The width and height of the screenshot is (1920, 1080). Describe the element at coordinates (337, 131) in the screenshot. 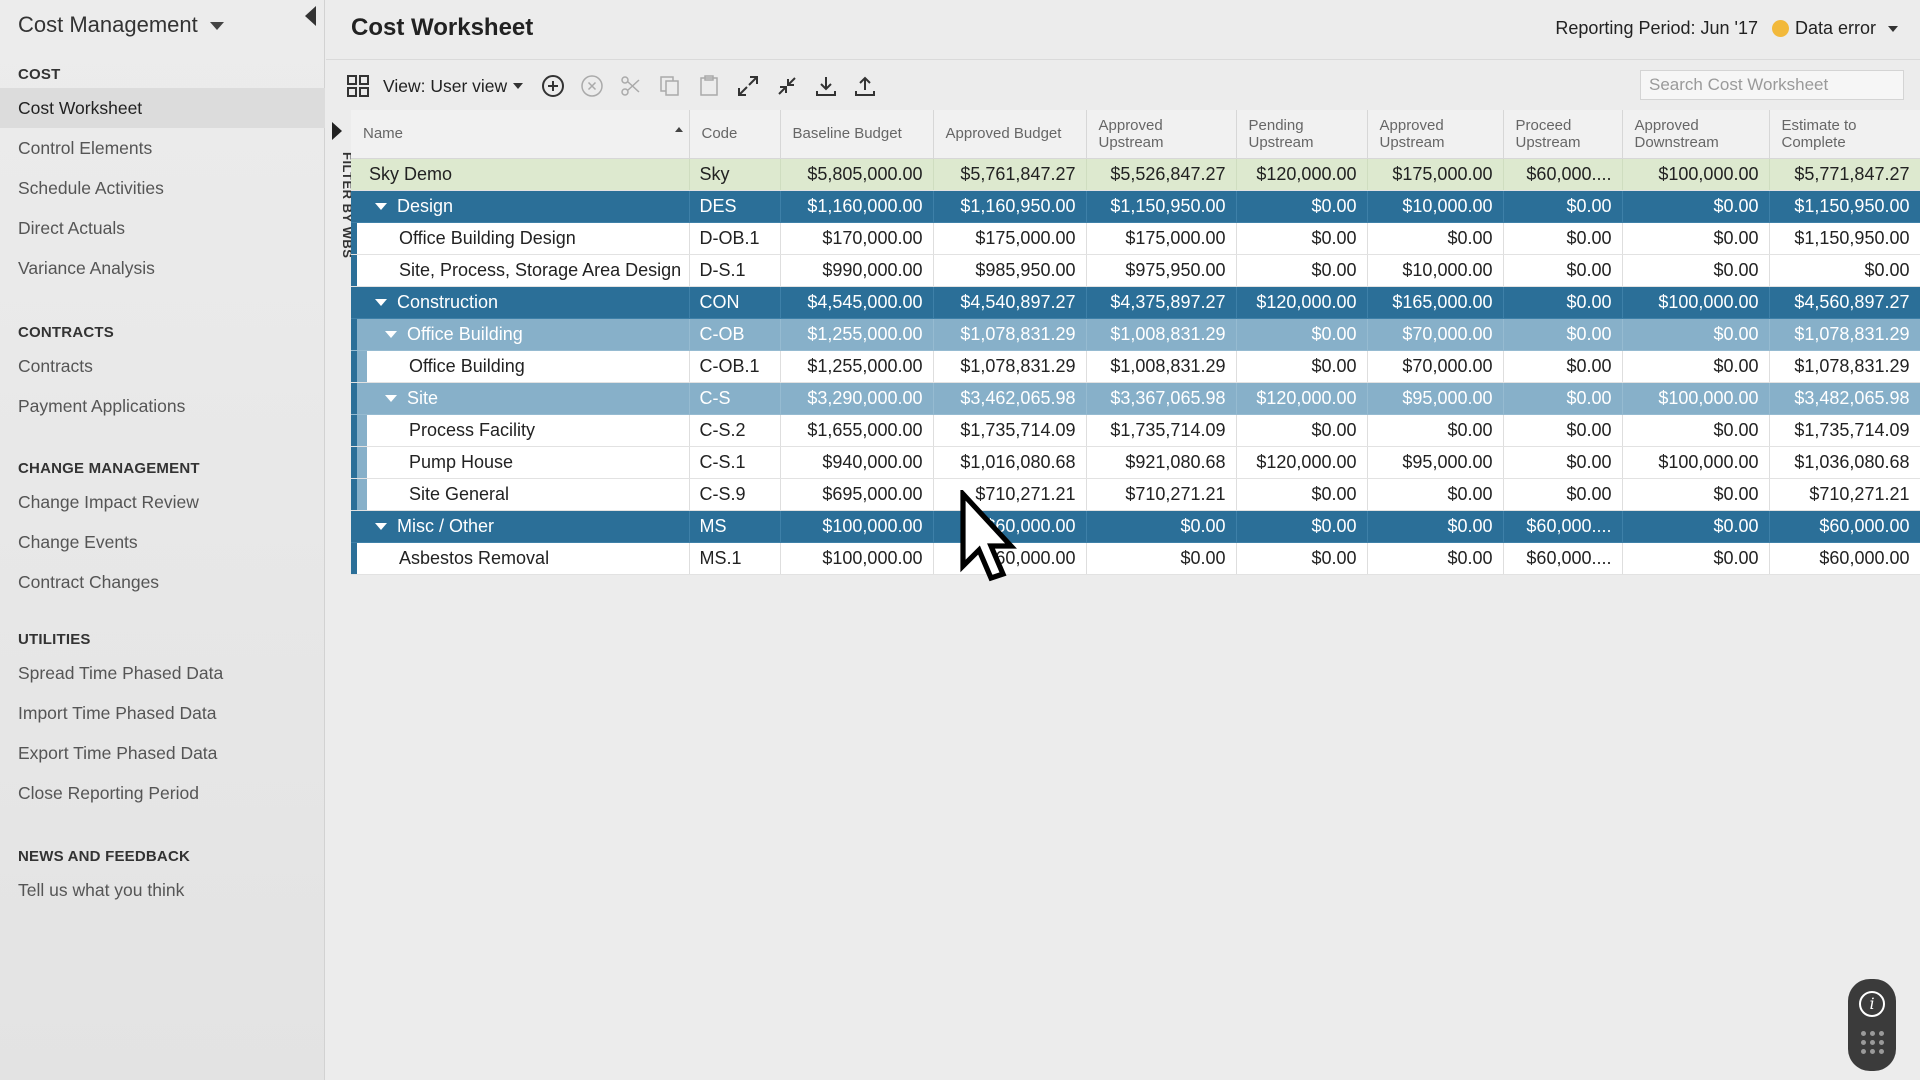

I see `expand-filter-icon` at that location.